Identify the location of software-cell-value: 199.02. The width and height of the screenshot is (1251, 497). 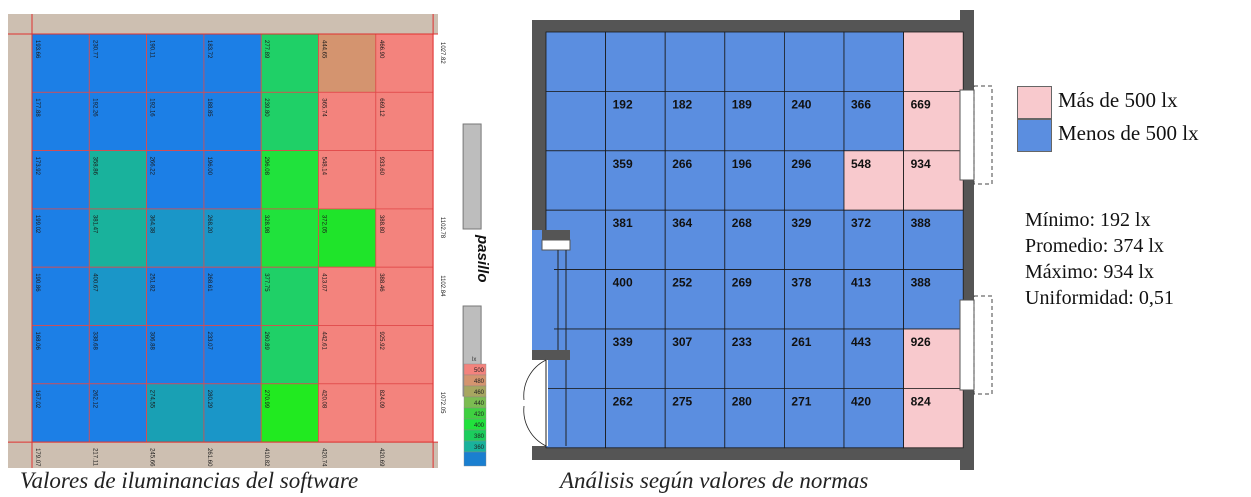
(37, 224).